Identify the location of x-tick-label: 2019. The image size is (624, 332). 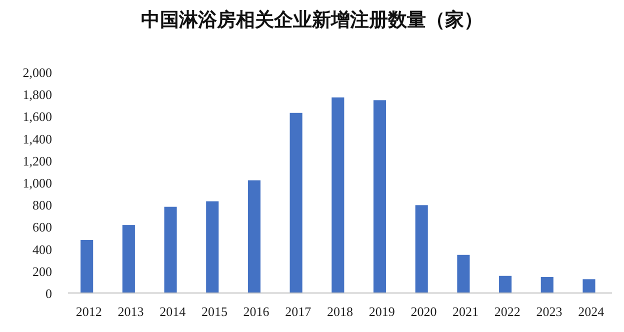
(381, 311).